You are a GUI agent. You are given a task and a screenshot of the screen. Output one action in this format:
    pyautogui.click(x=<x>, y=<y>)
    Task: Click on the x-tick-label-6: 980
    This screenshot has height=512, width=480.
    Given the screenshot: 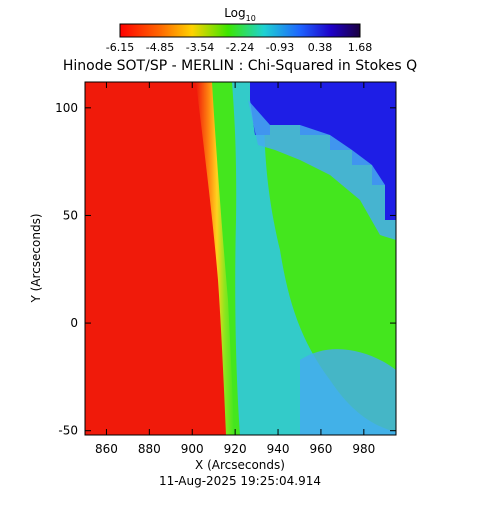 What is the action you would take?
    pyautogui.click(x=363, y=449)
    